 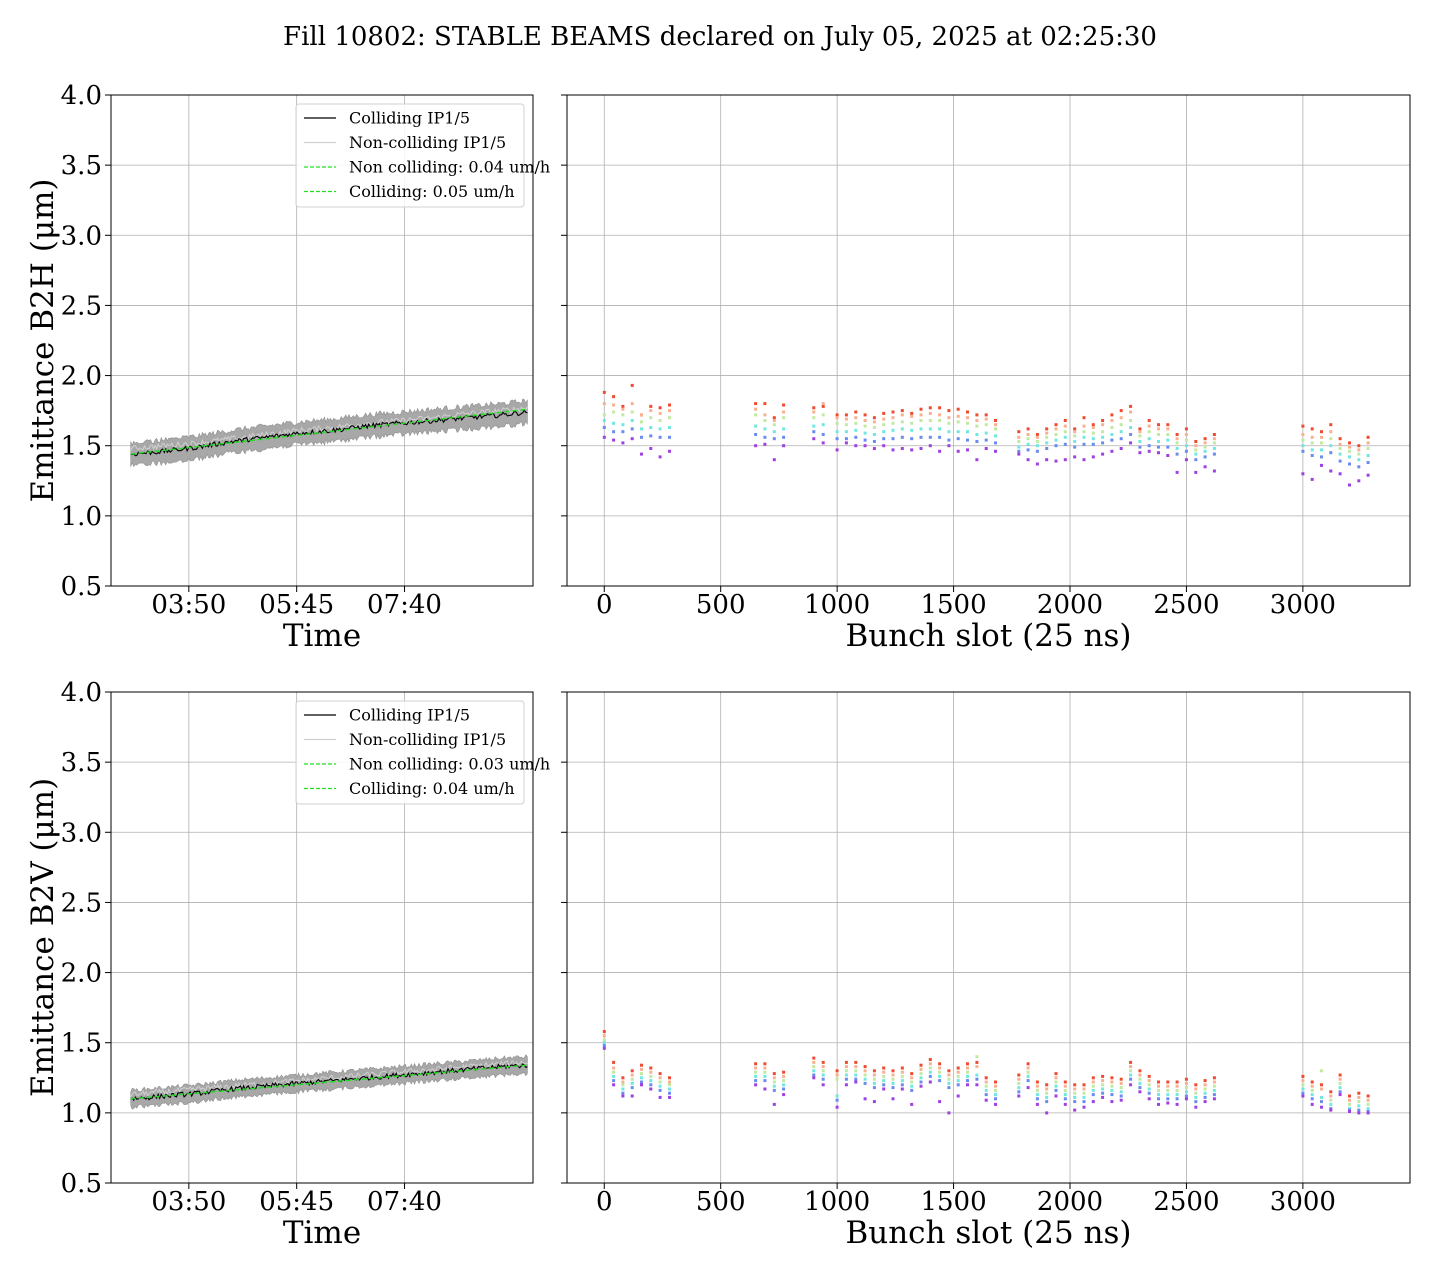 I want to click on legend-item: Colliding: 0.05 um/h, so click(x=409, y=191).